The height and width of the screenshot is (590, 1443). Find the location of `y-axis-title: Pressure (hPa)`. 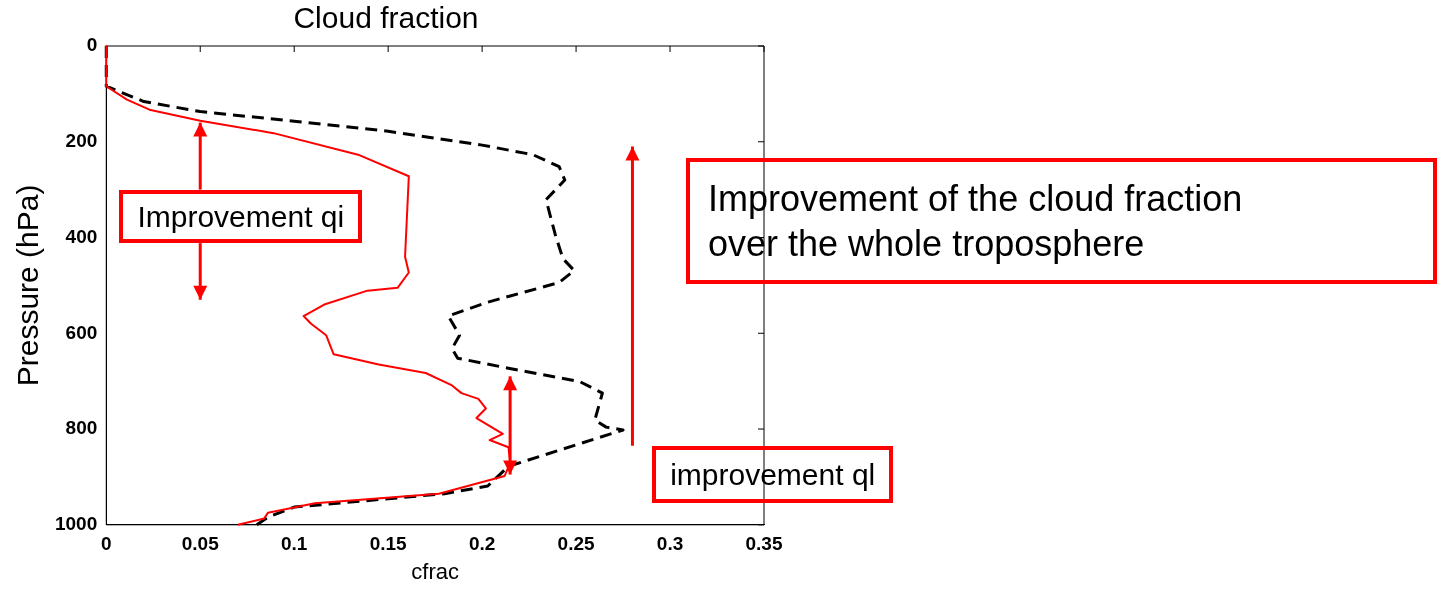

y-axis-title: Pressure (hPa) is located at coordinates (28, 285).